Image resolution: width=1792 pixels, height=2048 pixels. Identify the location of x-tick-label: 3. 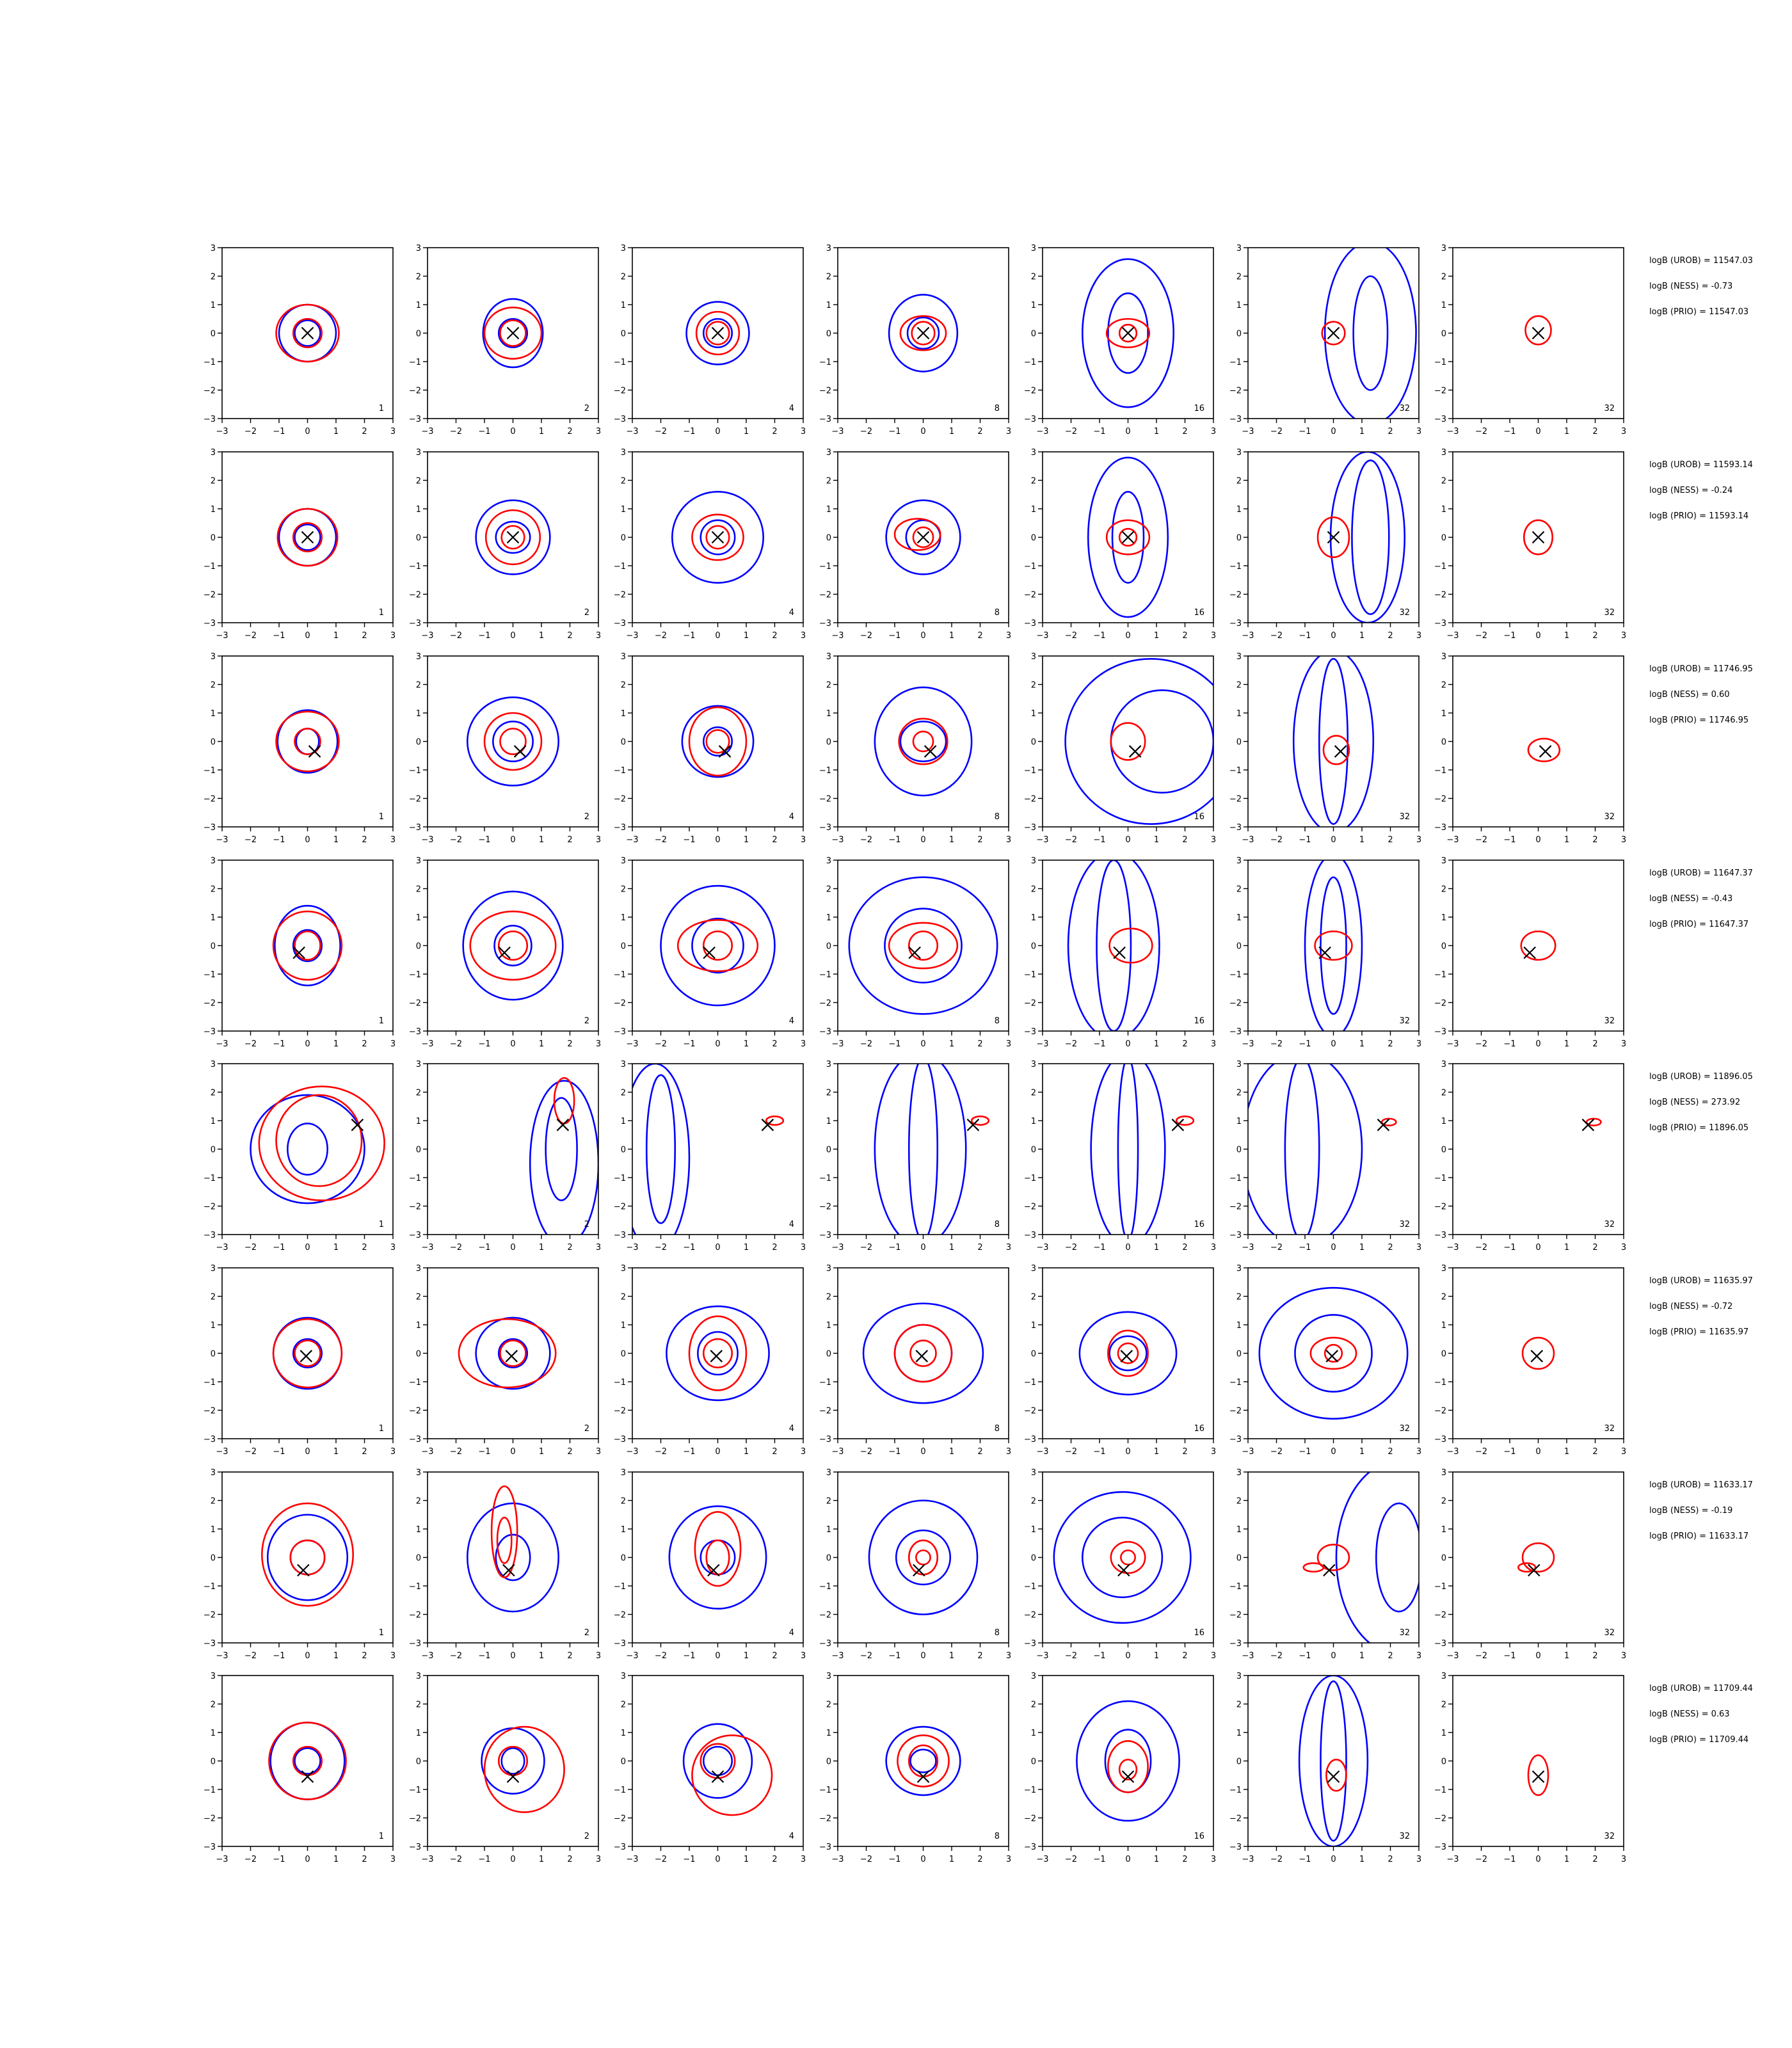
(1008, 431).